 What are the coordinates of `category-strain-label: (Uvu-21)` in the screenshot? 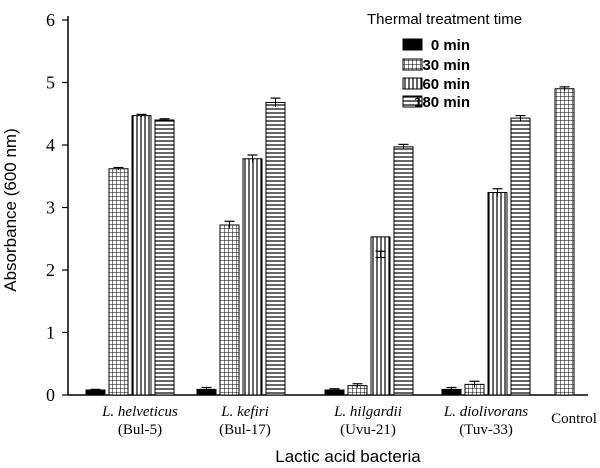 It's located at (368, 430).